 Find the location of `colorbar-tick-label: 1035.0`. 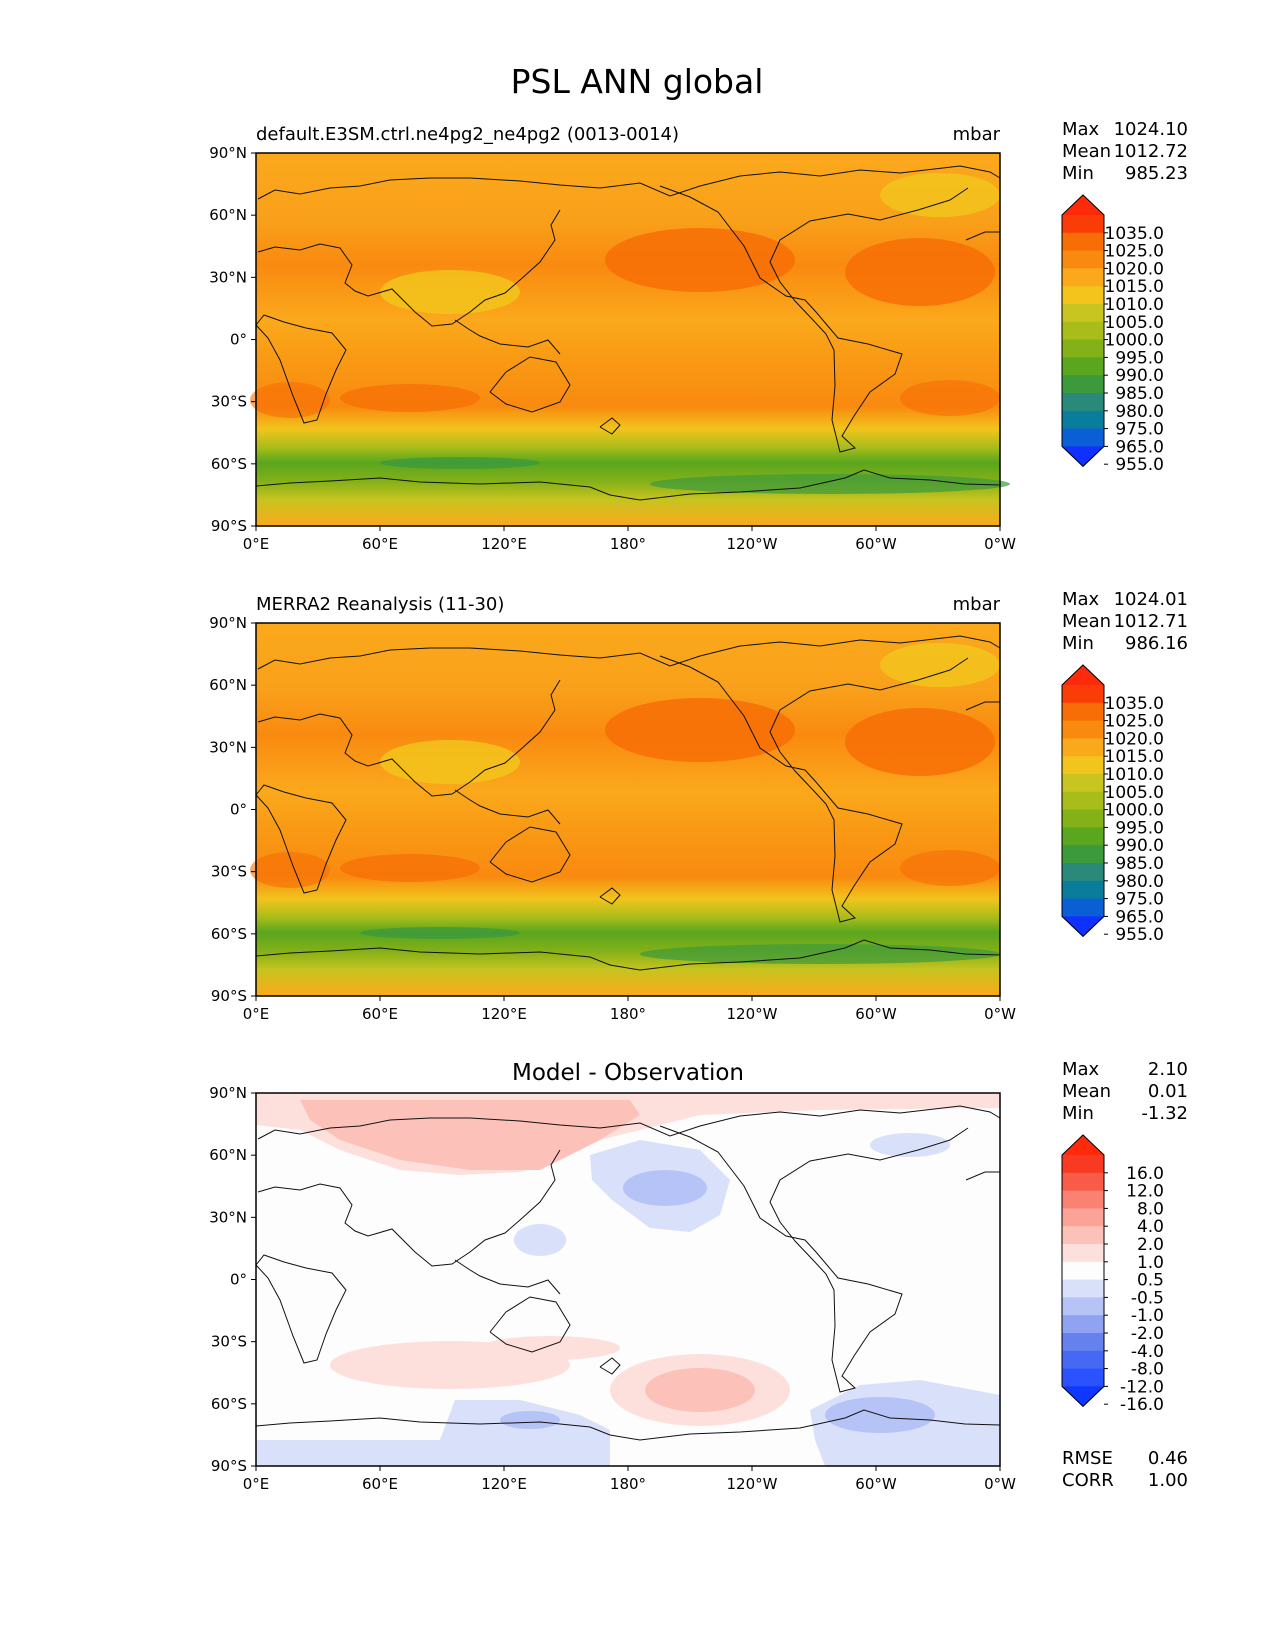

colorbar-tick-label: 1035.0 is located at coordinates (1134, 704).